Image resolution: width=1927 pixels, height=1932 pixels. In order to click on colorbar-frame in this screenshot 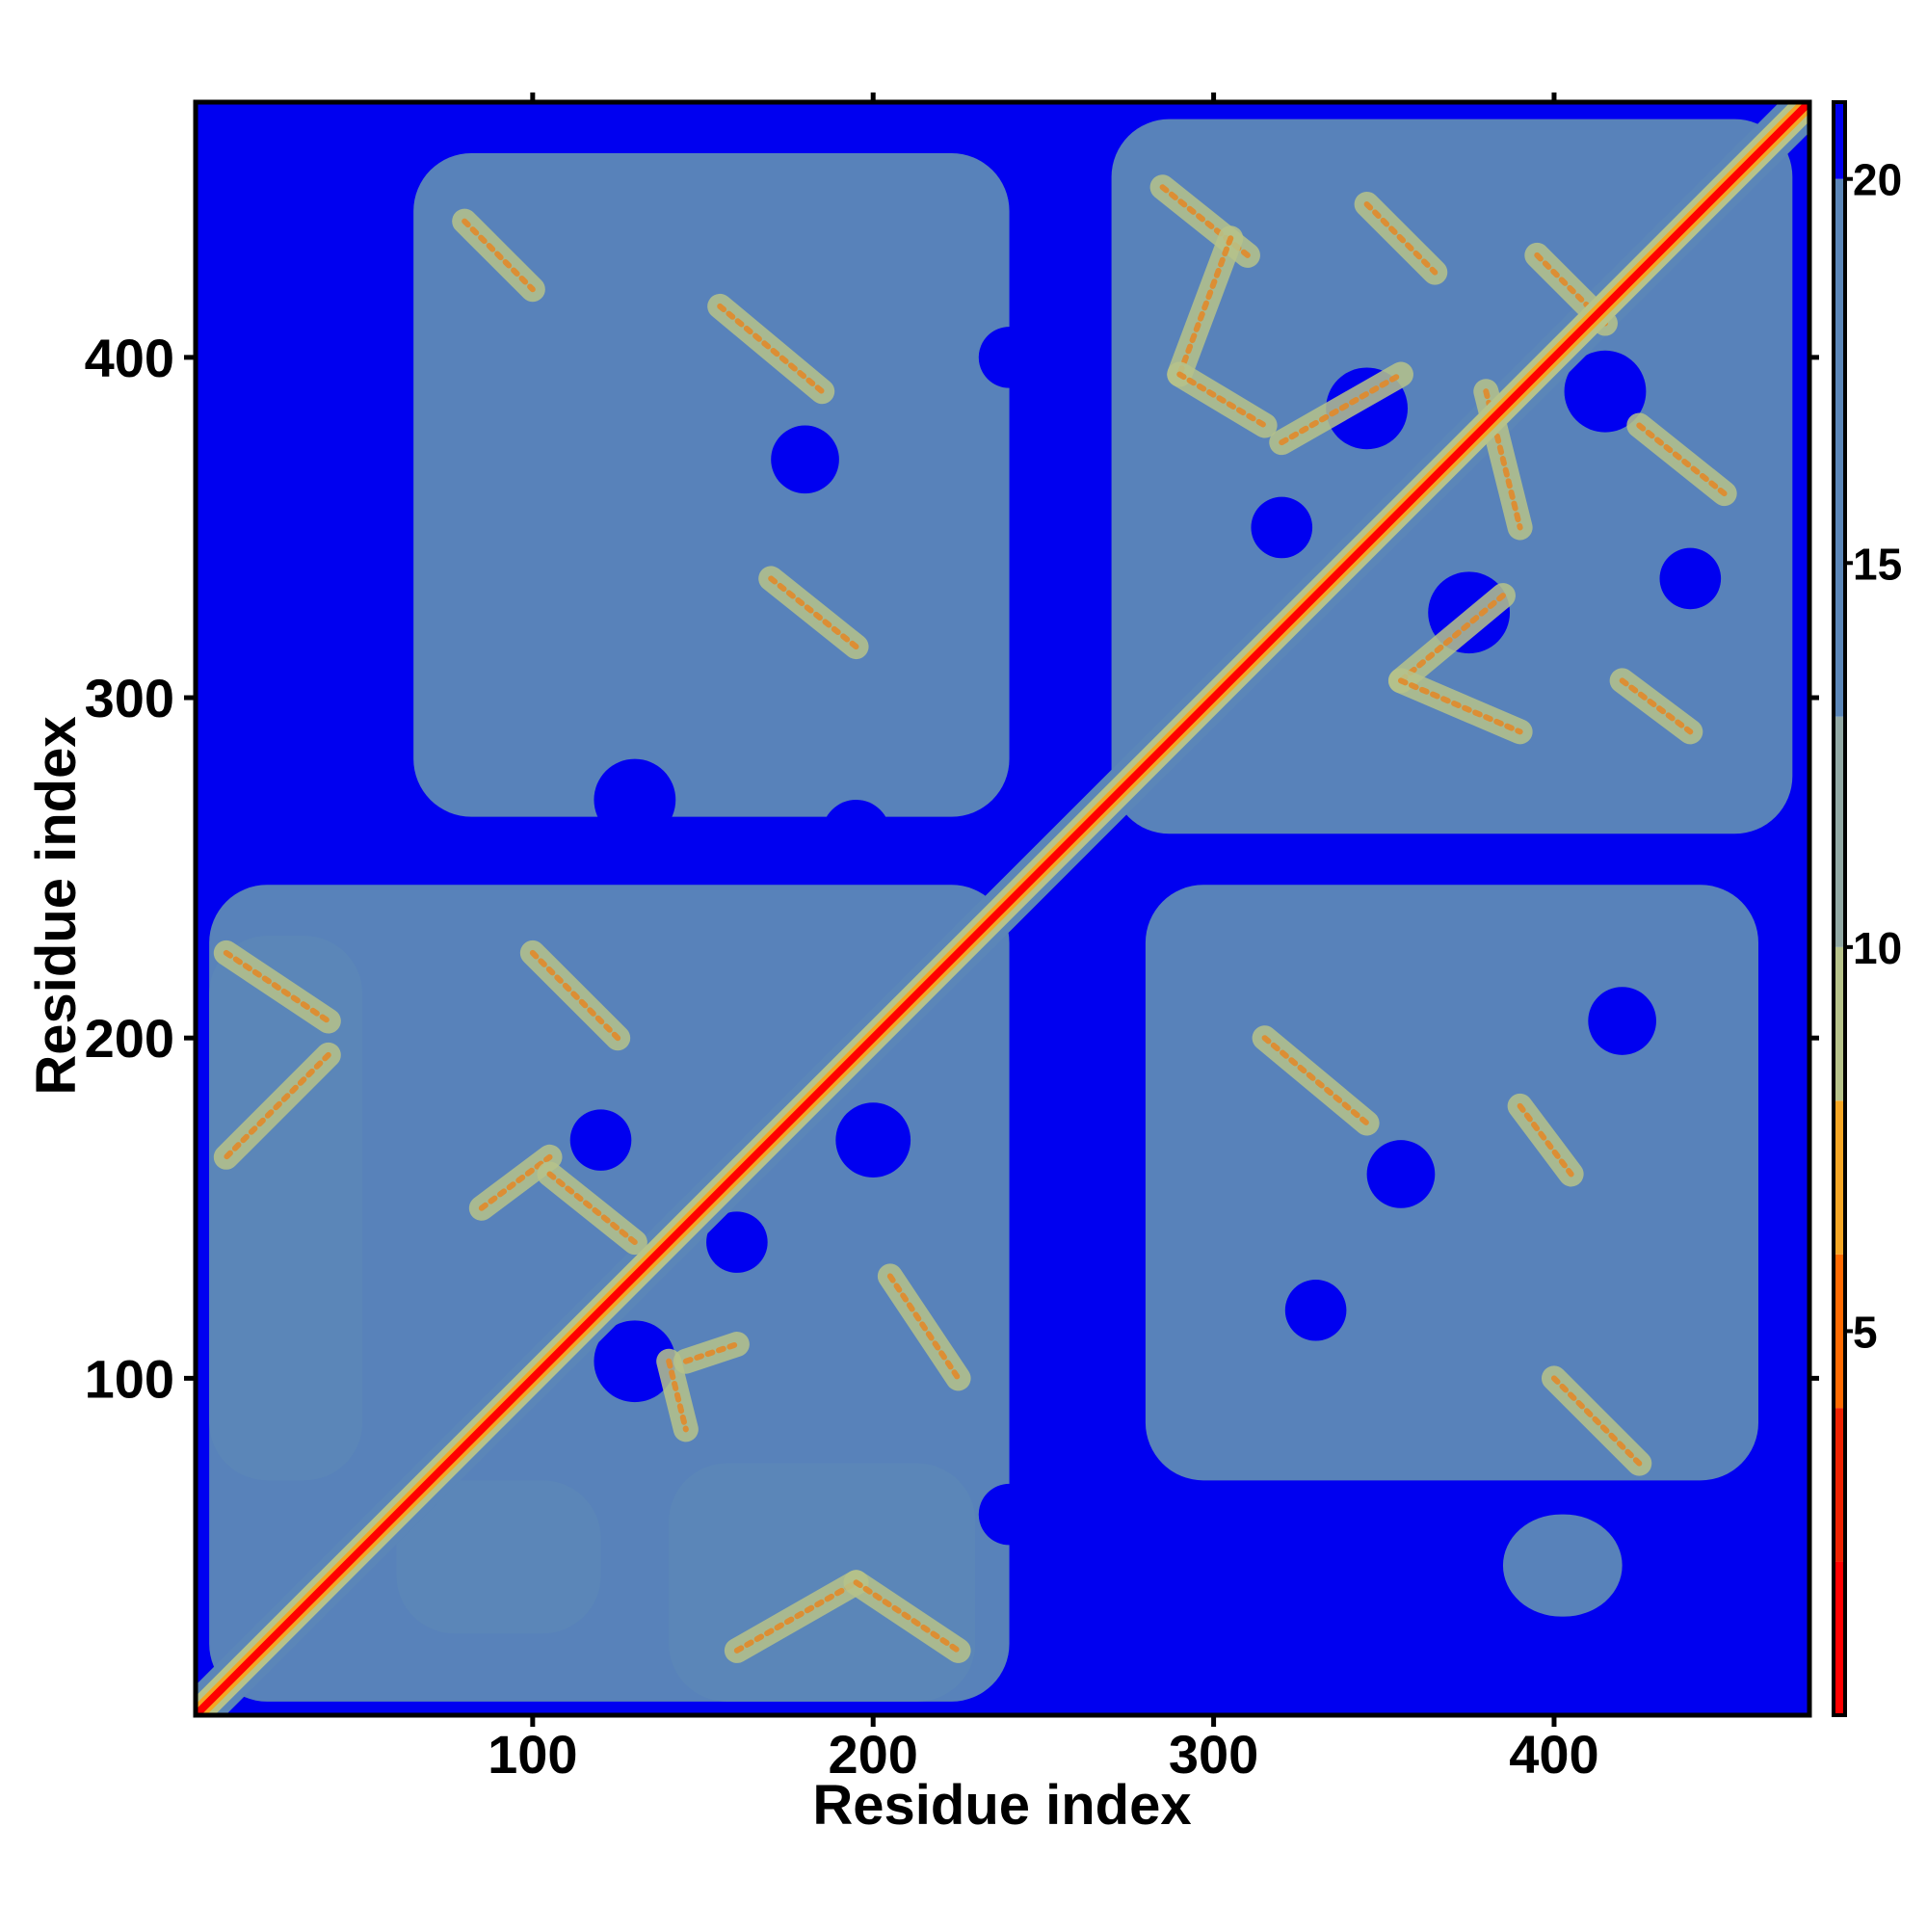, I will do `click(1840, 908)`.